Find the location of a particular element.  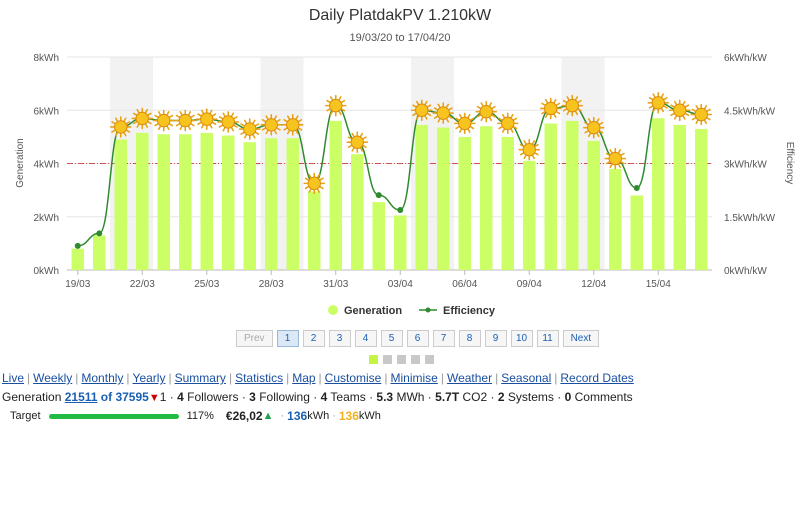

link-map: Map is located at coordinates (304, 378).